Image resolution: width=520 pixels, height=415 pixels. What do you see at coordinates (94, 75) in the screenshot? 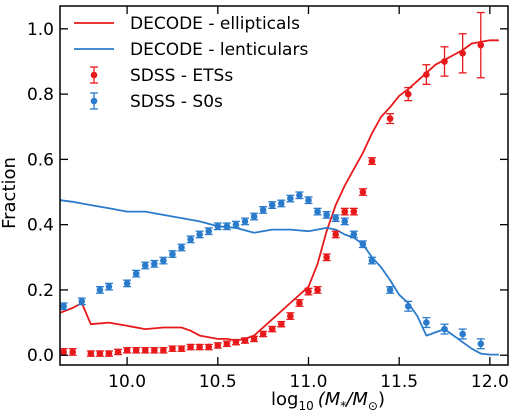
I see `legend-marker-sdss-etss` at bounding box center [94, 75].